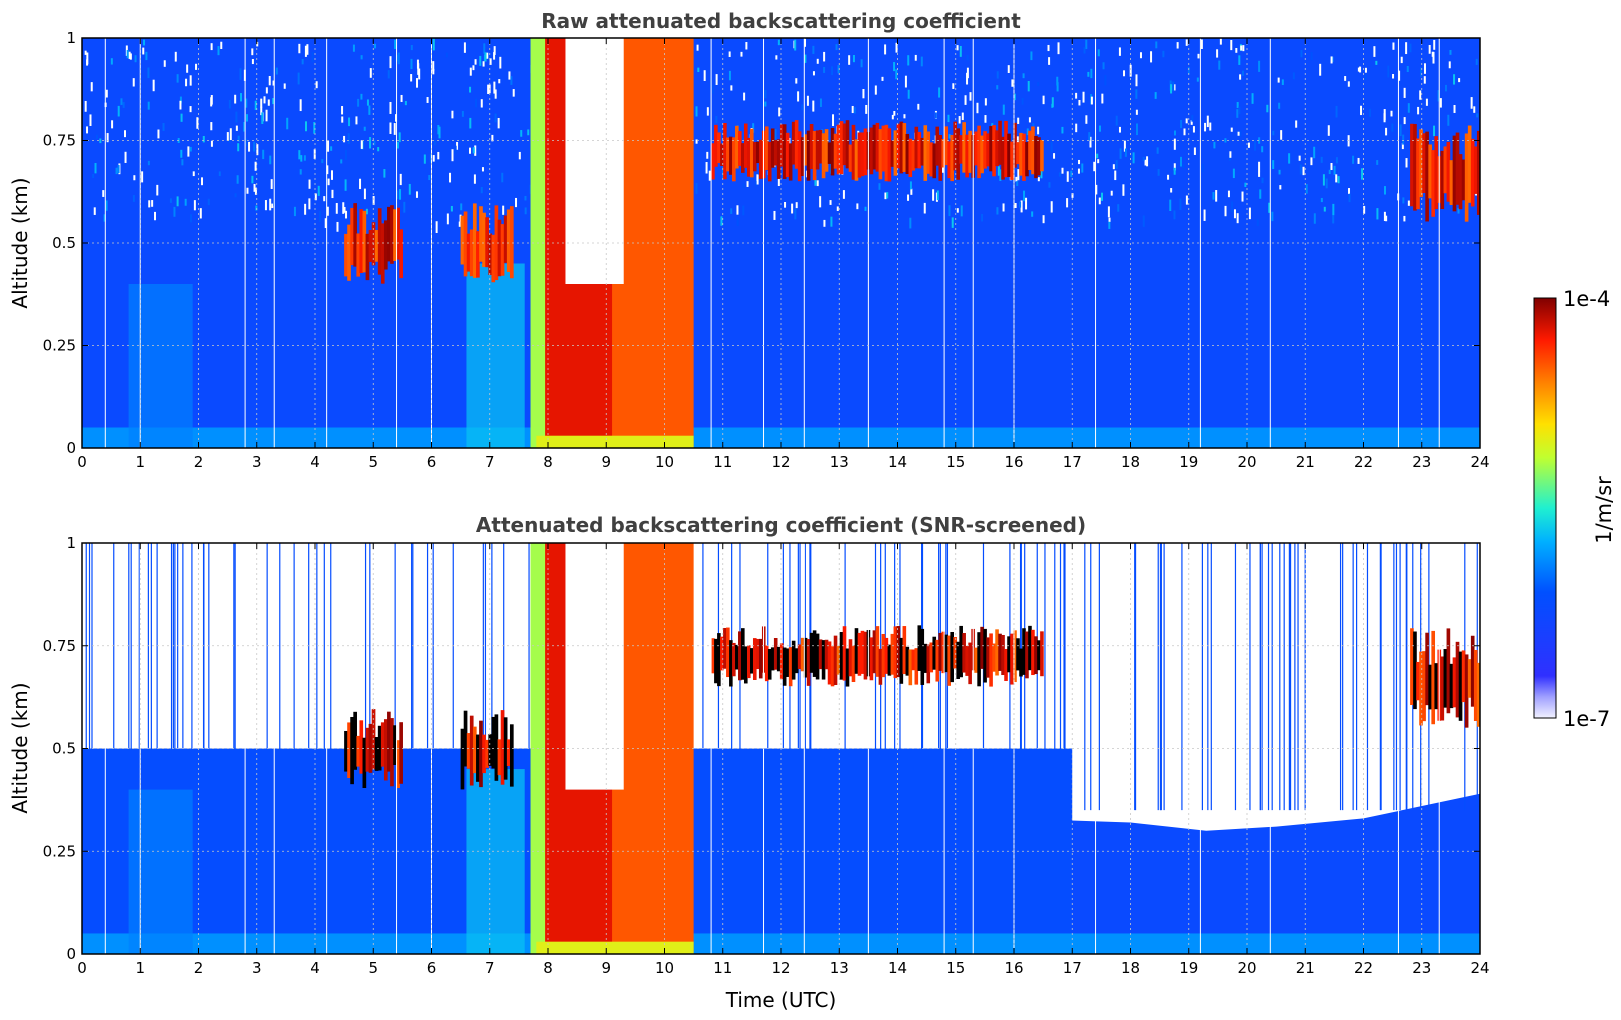 Image resolution: width=1621 pixels, height=1020 pixels. I want to click on x-tick-label: 21, so click(1305, 968).